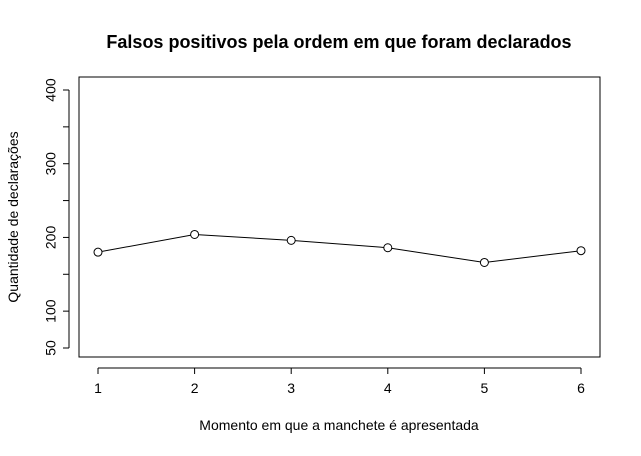  I want to click on x-tick-label: 2, so click(195, 388).